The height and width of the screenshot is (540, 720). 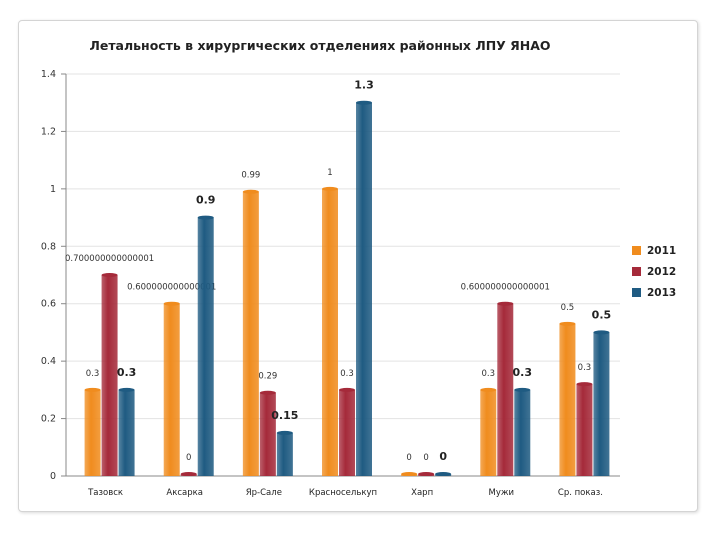 I want to click on x-category-label: Ср. показ., so click(x=580, y=493).